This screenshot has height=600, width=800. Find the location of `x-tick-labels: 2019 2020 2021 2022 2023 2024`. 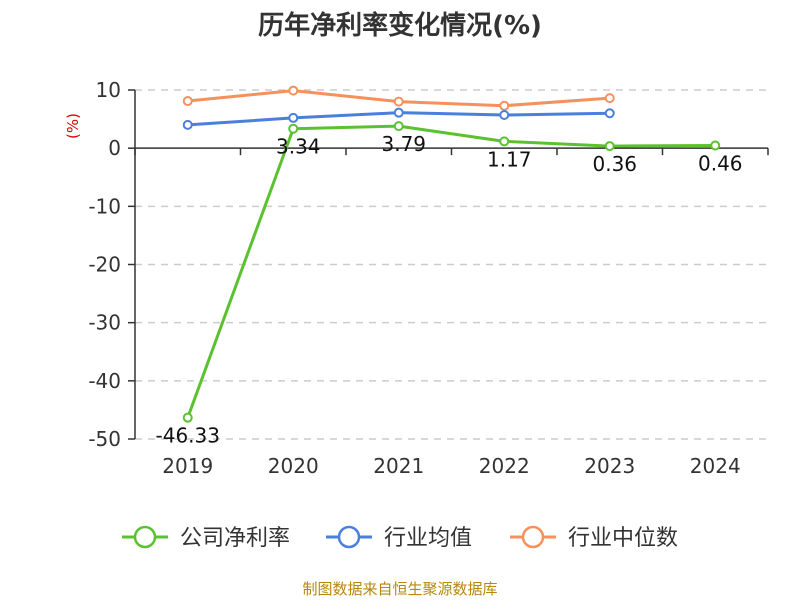

x-tick-labels: 2019 2020 2021 2022 2023 2024 is located at coordinates (451, 466).